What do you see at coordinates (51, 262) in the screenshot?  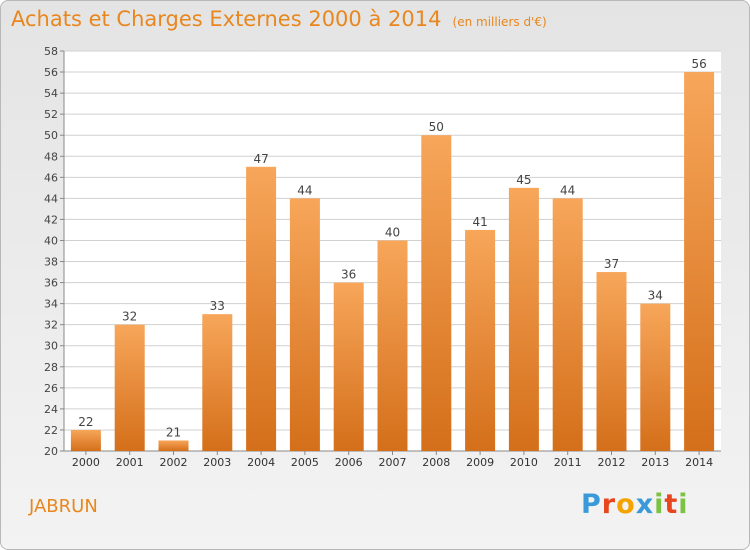 I see `y-tick-label: 38` at bounding box center [51, 262].